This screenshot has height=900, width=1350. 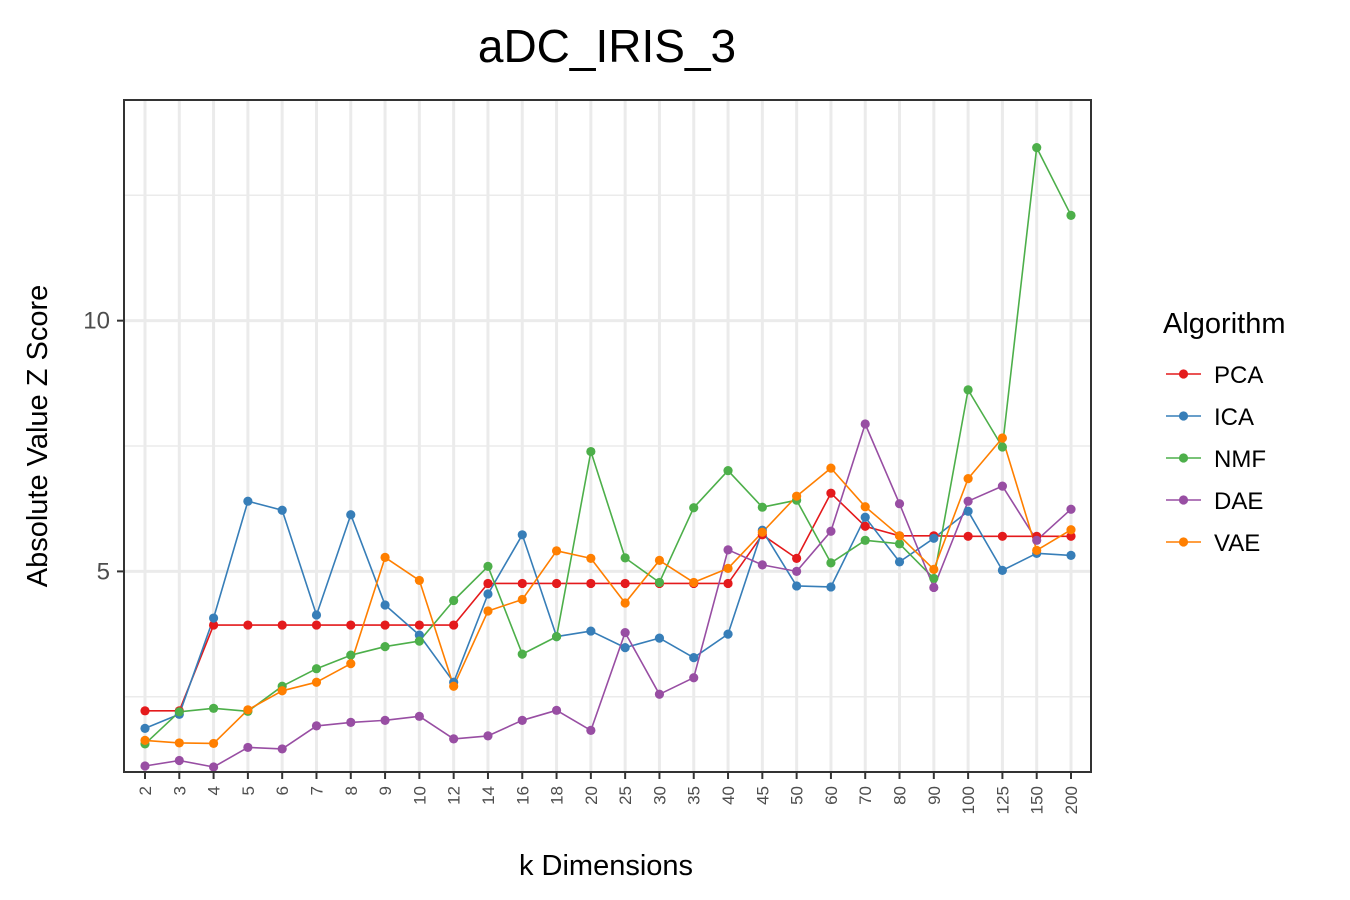 I want to click on x-tick-label: 7, so click(x=316, y=790).